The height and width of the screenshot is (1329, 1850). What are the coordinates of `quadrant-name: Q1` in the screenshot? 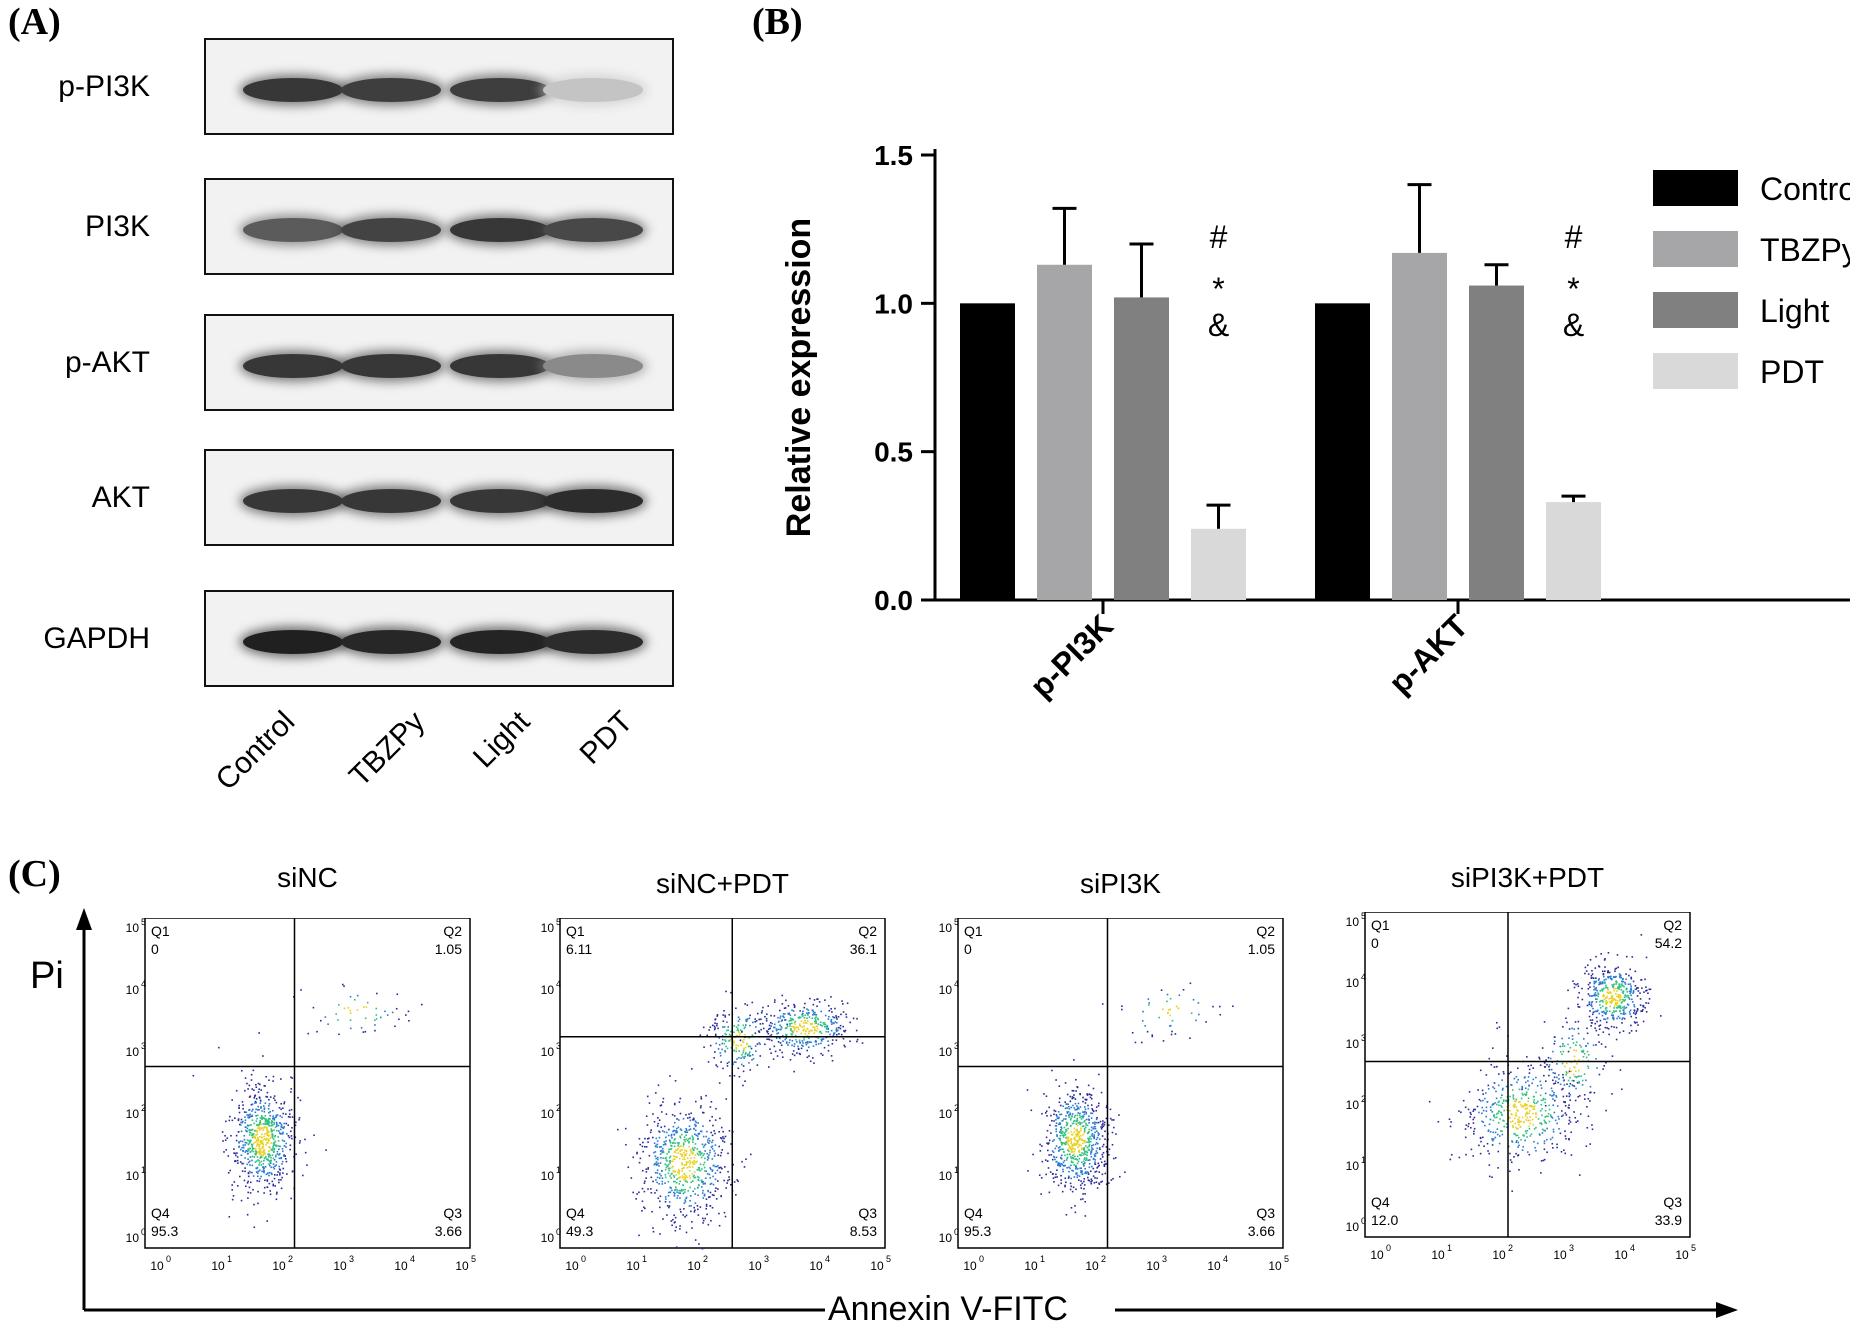 It's located at (1380, 925).